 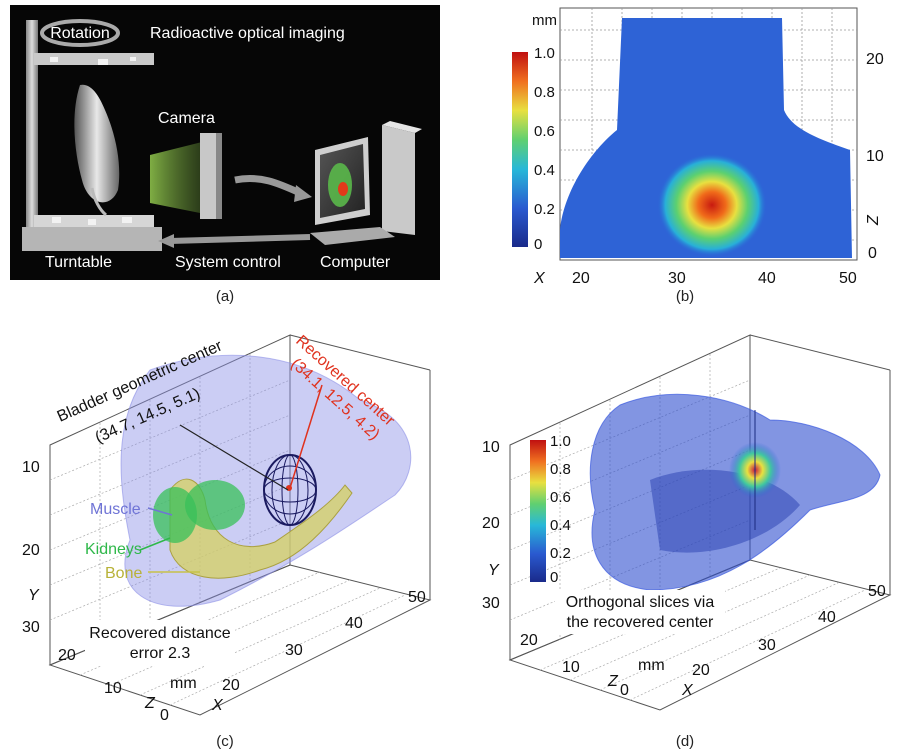 I want to click on slices-line2: the recovered center, so click(x=640, y=622).